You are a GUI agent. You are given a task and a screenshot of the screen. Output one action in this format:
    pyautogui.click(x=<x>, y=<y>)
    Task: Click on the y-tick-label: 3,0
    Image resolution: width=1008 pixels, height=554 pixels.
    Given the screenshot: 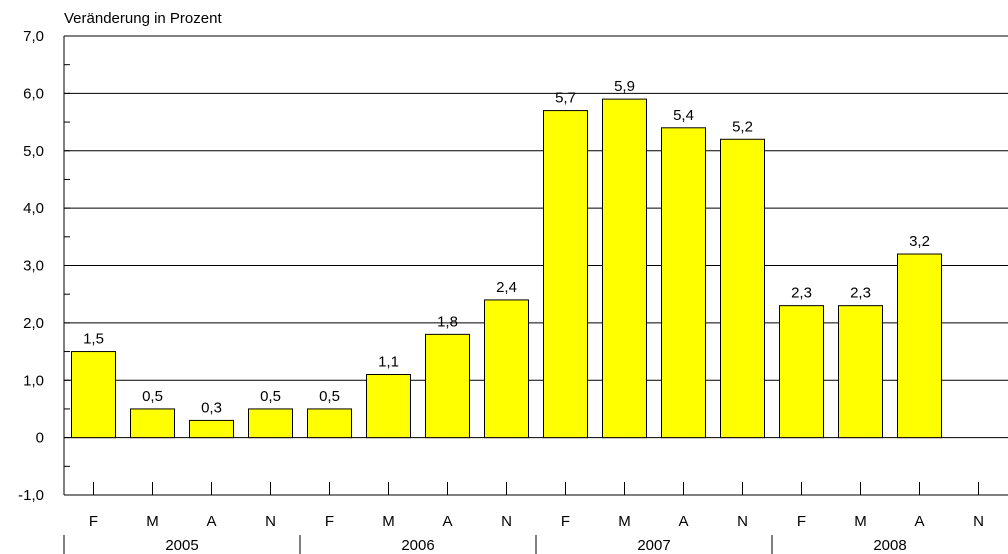 What is the action you would take?
    pyautogui.click(x=33, y=266)
    